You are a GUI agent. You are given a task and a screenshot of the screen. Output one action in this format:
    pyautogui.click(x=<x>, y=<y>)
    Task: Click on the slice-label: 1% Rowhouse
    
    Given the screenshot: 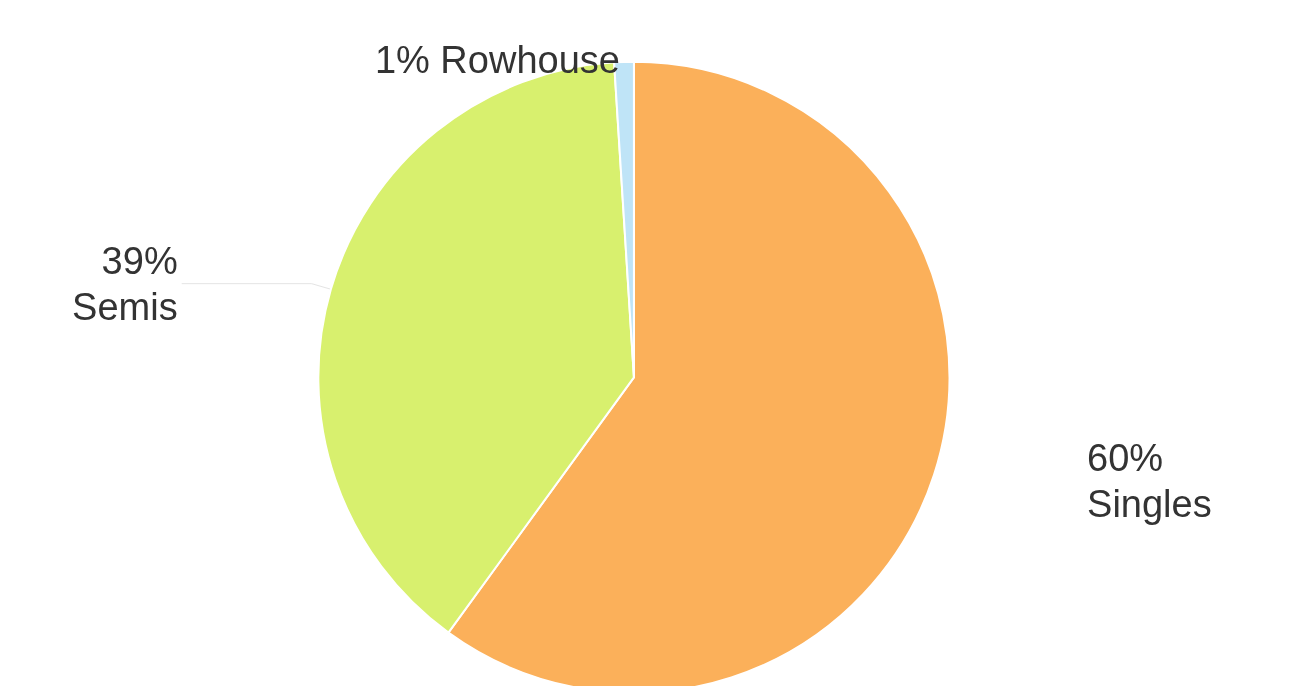 What is the action you would take?
    pyautogui.click(x=497, y=59)
    